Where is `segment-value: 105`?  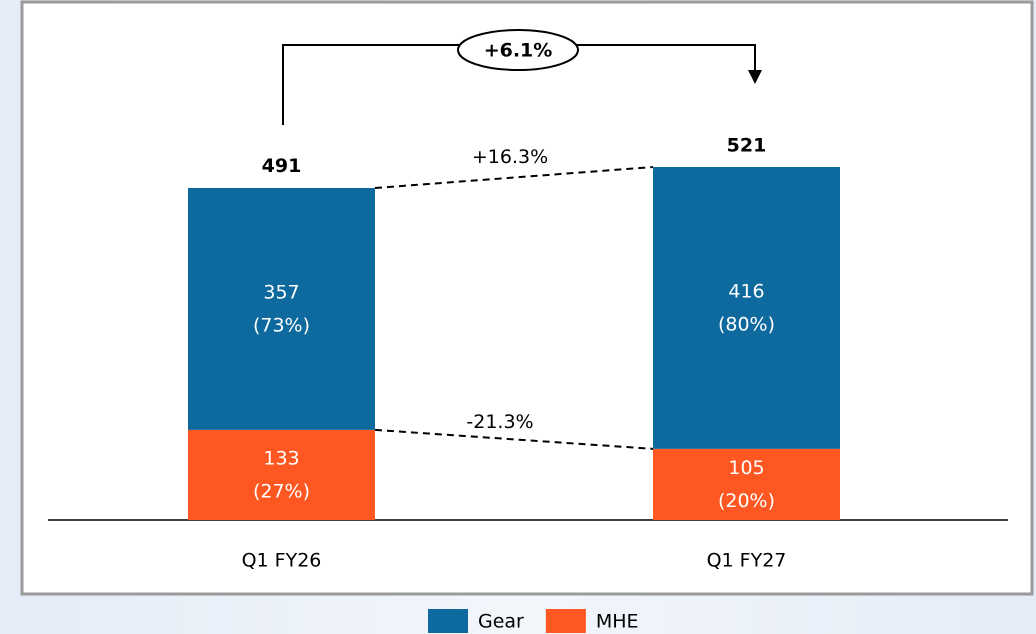 segment-value: 105 is located at coordinates (746, 468).